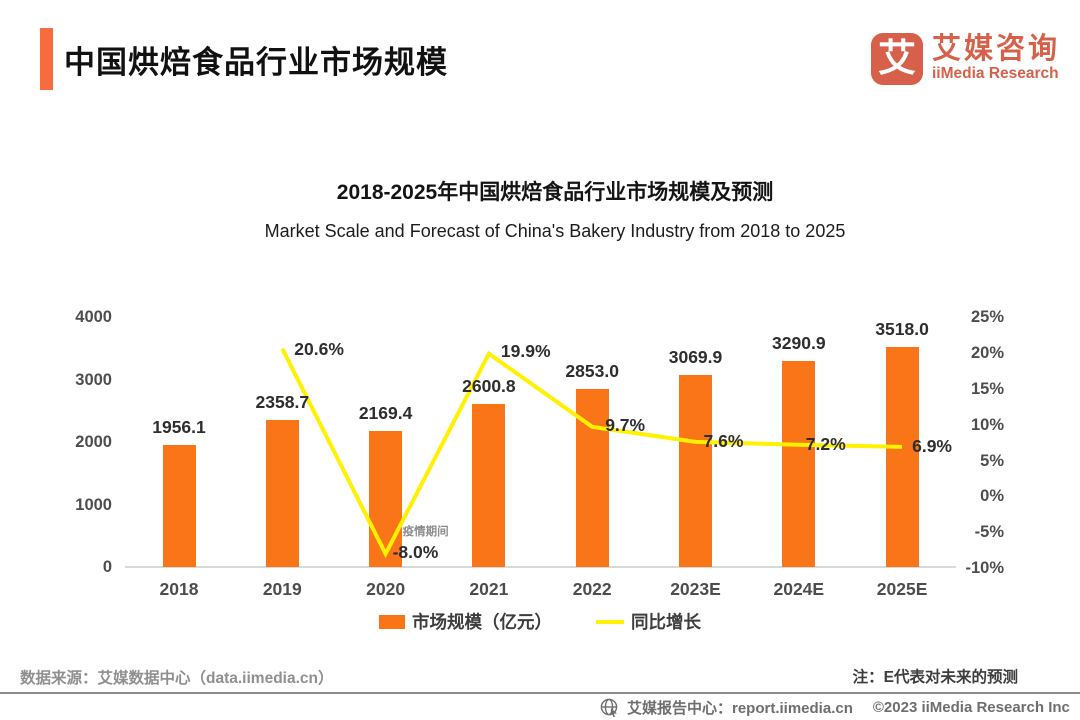 This screenshot has width=1080, height=720. I want to click on bar-2018, so click(179, 505).